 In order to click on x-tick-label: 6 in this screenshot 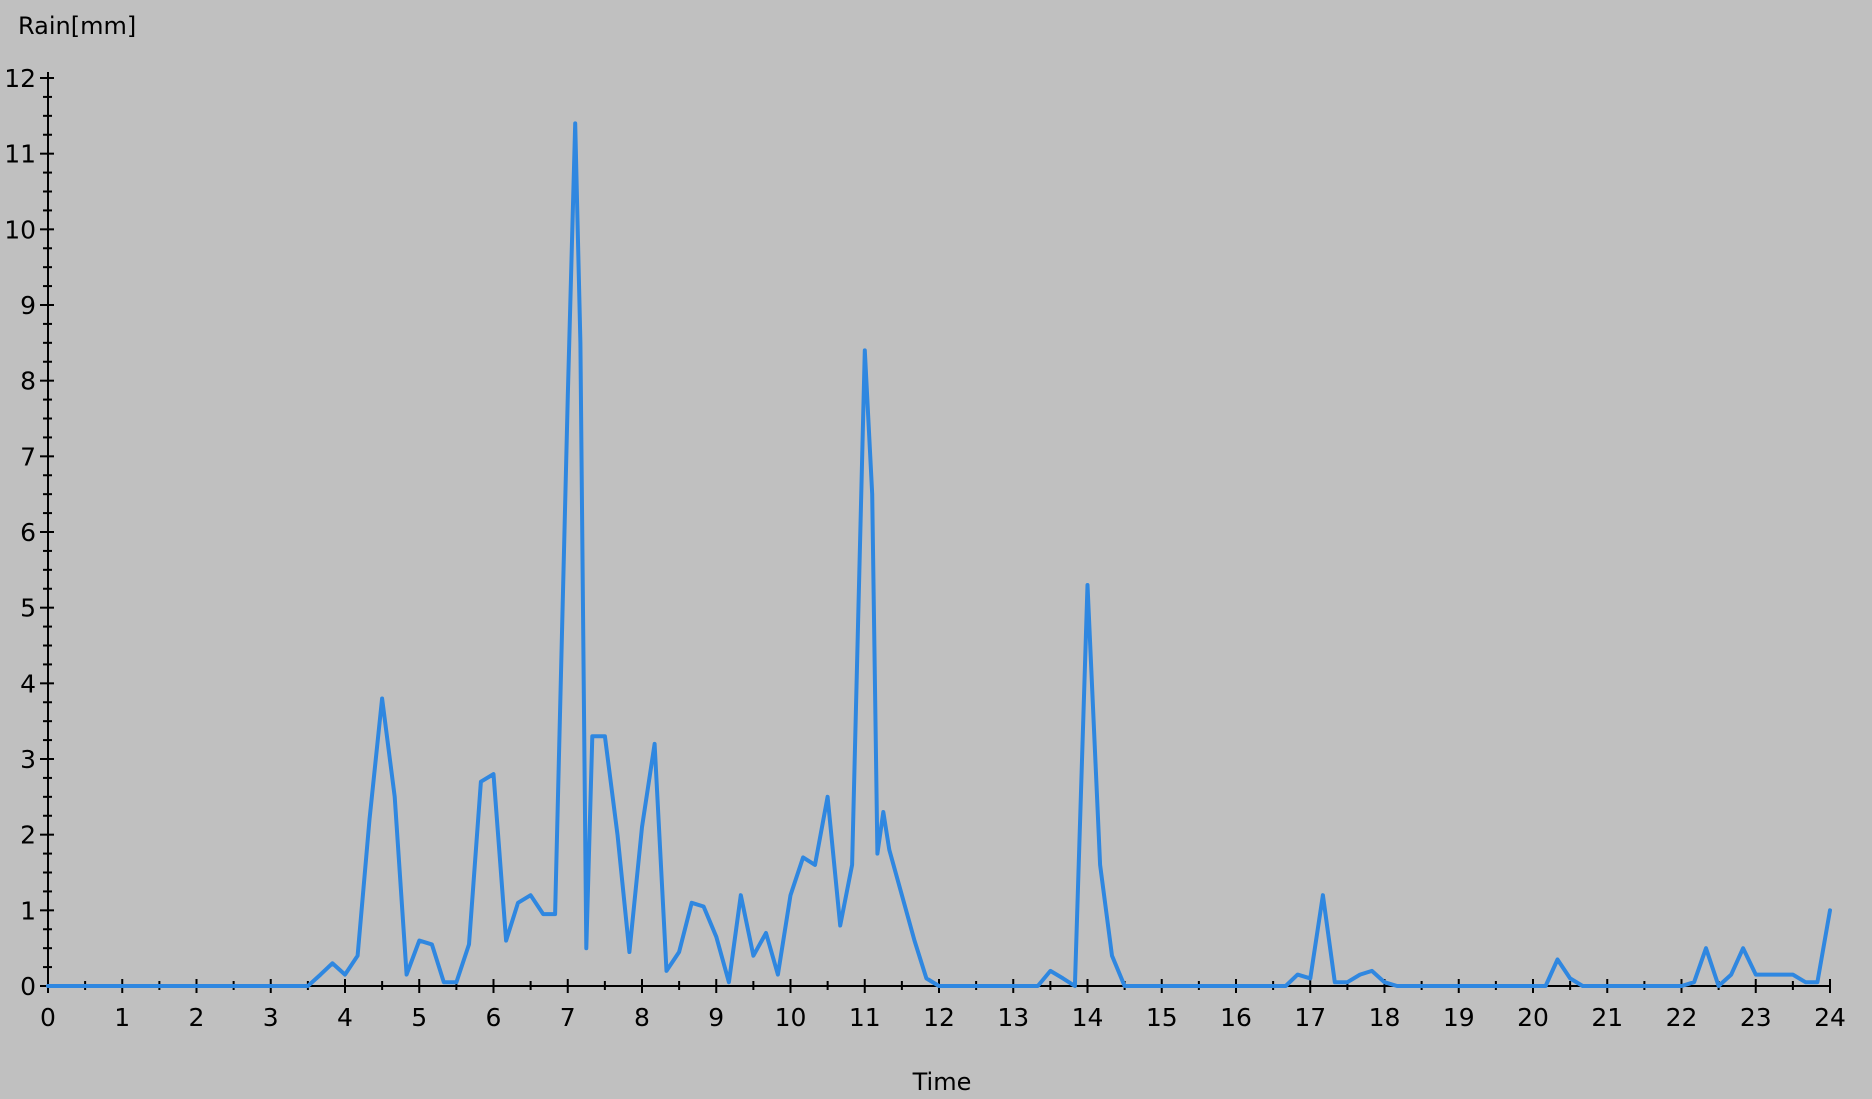, I will do `click(494, 1017)`.